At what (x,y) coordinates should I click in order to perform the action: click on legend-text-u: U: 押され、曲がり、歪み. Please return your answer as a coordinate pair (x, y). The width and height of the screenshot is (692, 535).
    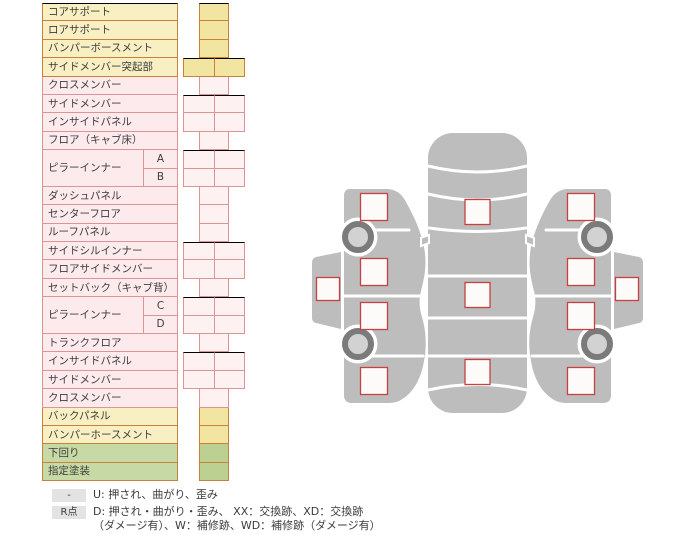
    Looking at the image, I should click on (155, 494).